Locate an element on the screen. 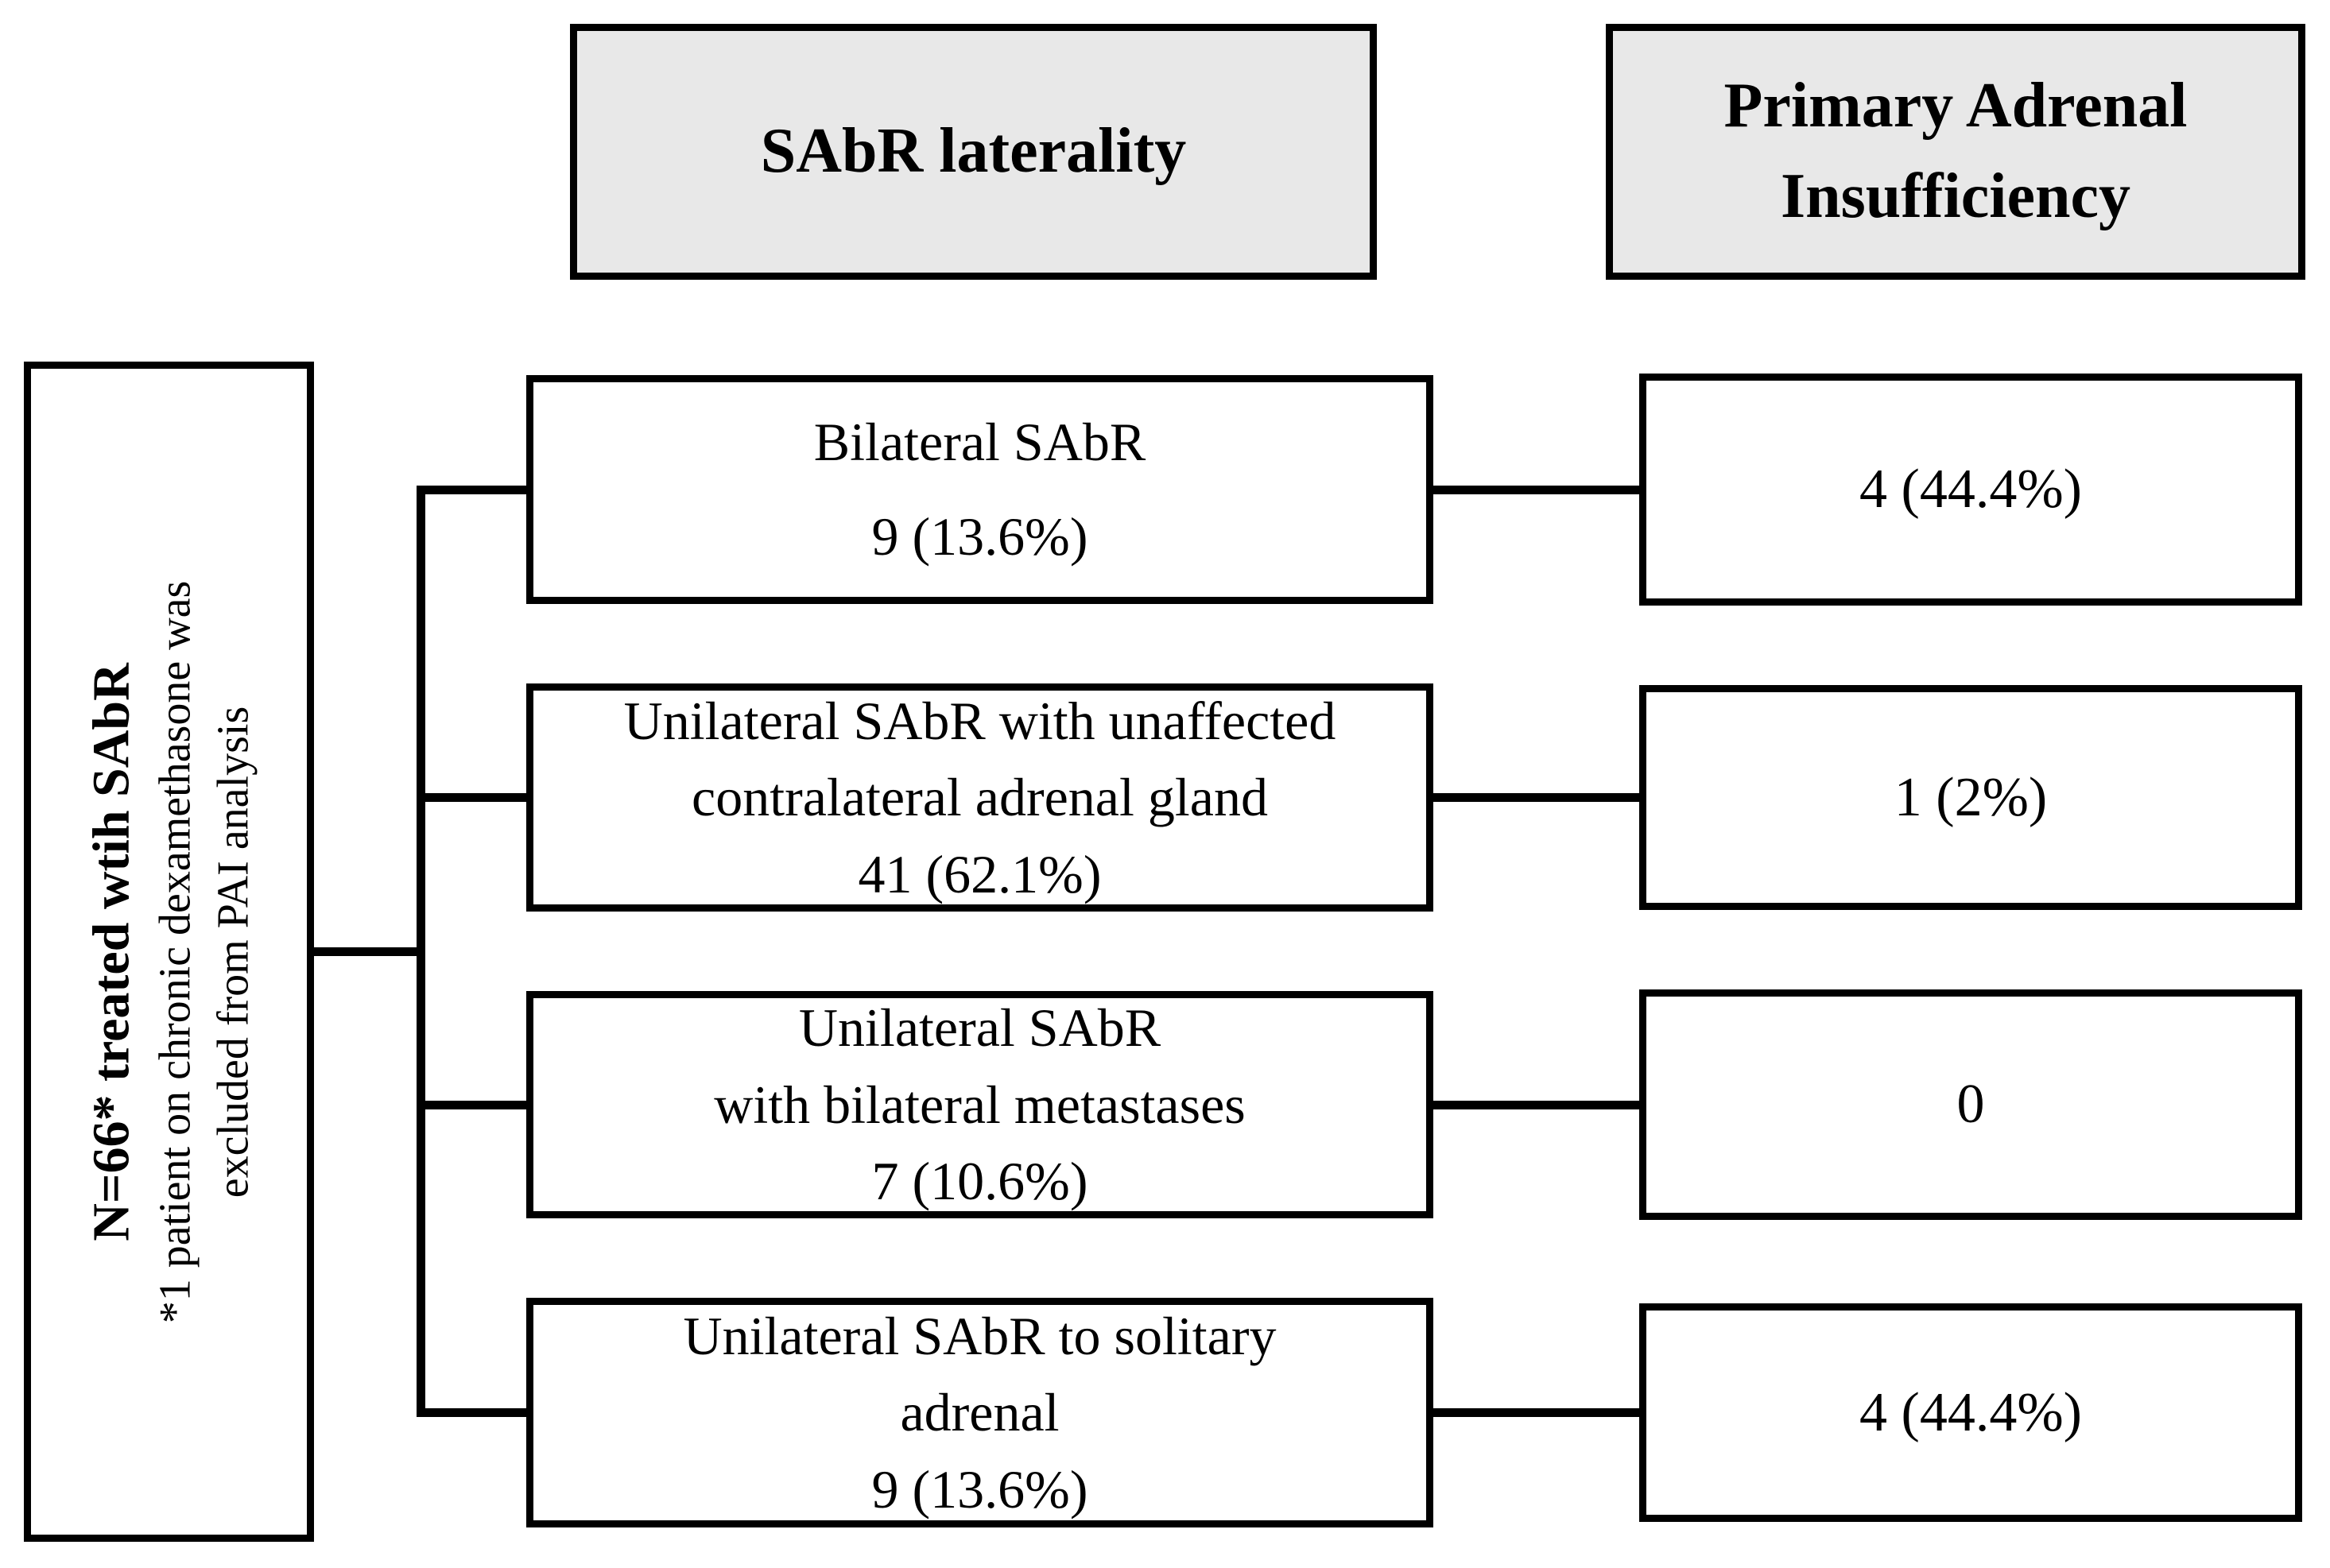 The width and height of the screenshot is (2330, 1568). connector-branch-unilateral-unaffected is located at coordinates (471, 797).